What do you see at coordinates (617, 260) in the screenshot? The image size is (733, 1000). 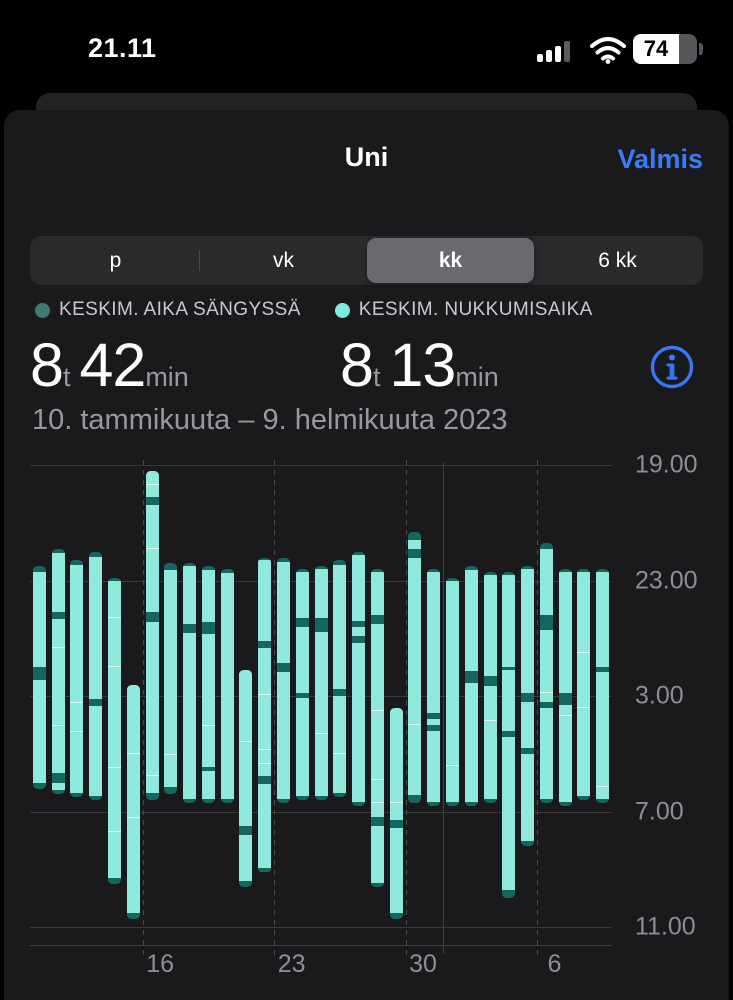 I see `segment-6kk: 6 kk` at bounding box center [617, 260].